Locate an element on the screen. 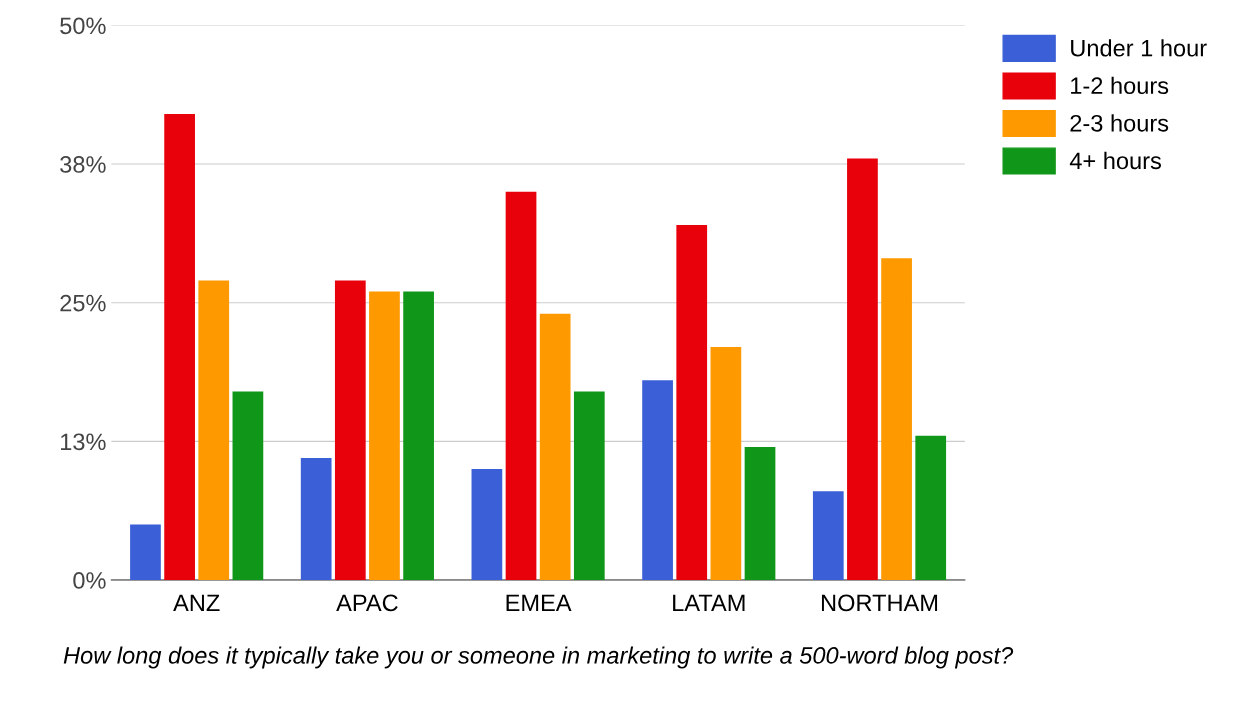 Image resolution: width=1237 pixels, height=725 pixels. x-tick-label: APAC is located at coordinates (367, 603).